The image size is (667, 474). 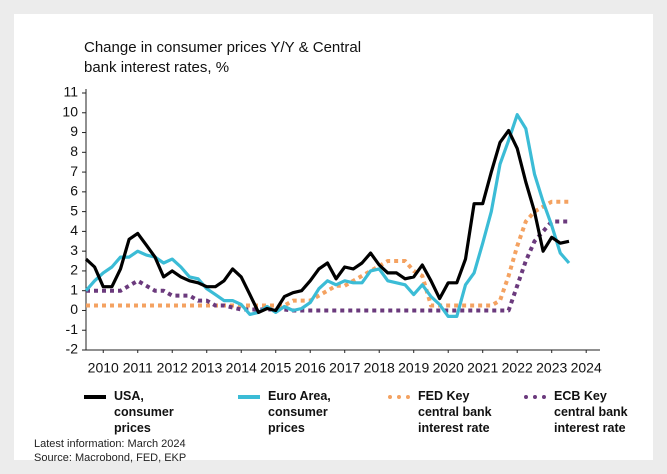 What do you see at coordinates (103, 368) in the screenshot?
I see `x-tick-label: 2010` at bounding box center [103, 368].